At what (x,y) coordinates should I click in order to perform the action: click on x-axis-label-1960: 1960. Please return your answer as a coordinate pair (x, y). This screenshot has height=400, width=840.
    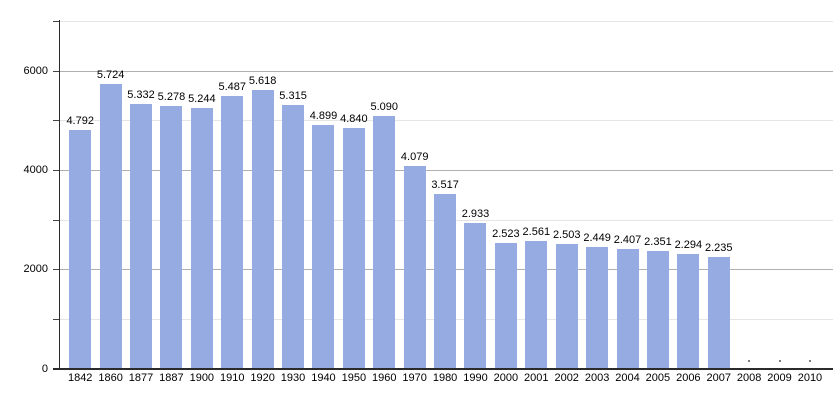
    Looking at the image, I should click on (384, 378).